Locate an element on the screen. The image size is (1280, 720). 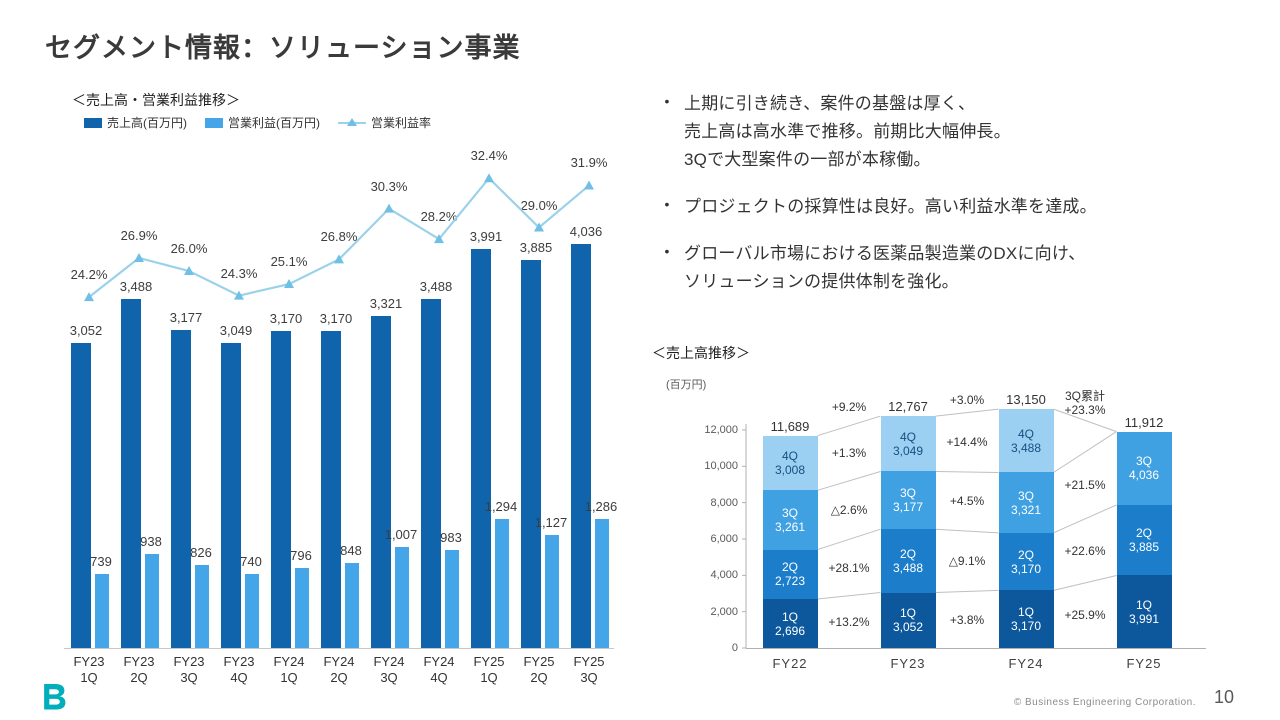
margin-value-label: 24.3% is located at coordinates (239, 273).